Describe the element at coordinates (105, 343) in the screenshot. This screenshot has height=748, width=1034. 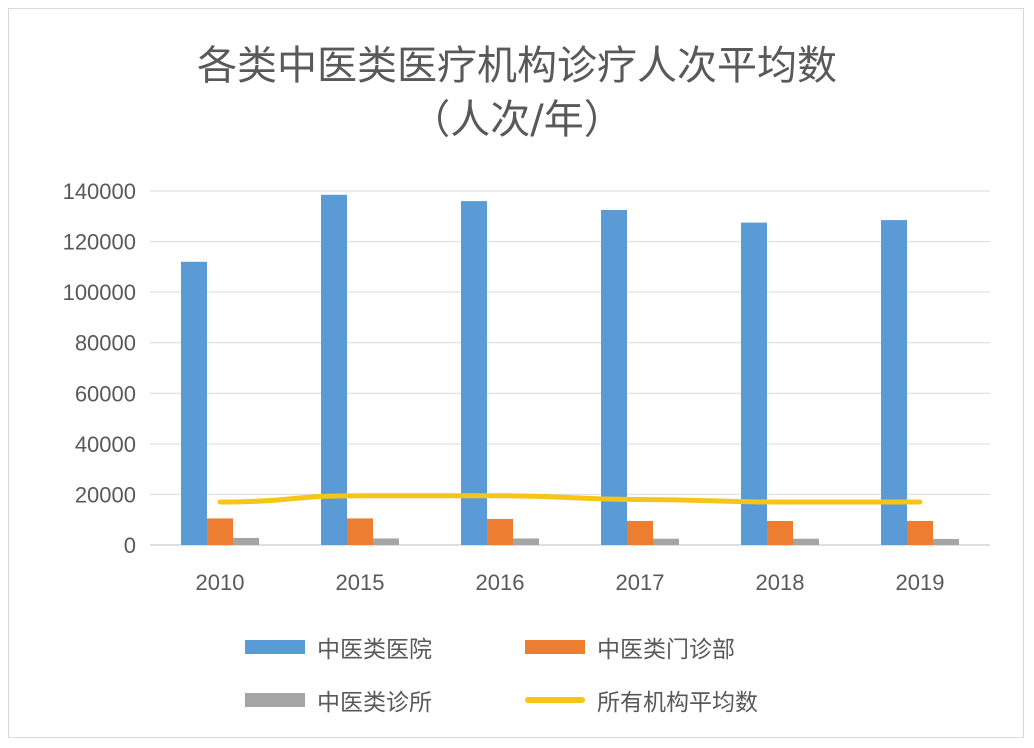
I see `y-tick-label: 80000` at that location.